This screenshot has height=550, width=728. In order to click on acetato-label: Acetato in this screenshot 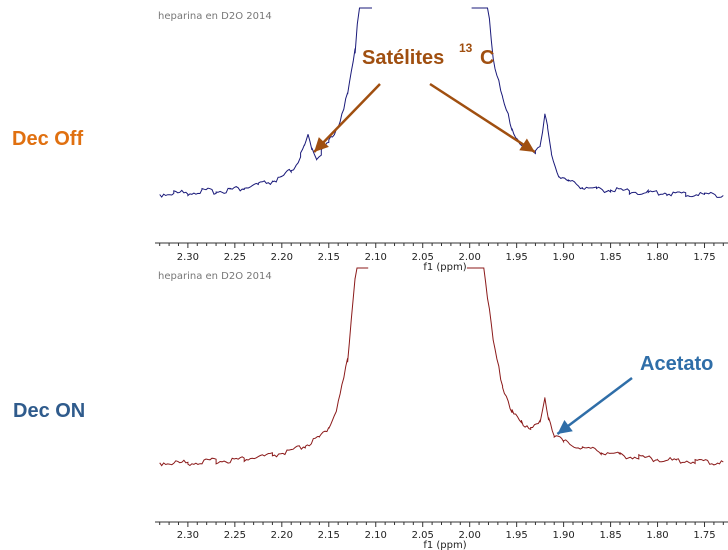, I will do `click(676, 364)`.